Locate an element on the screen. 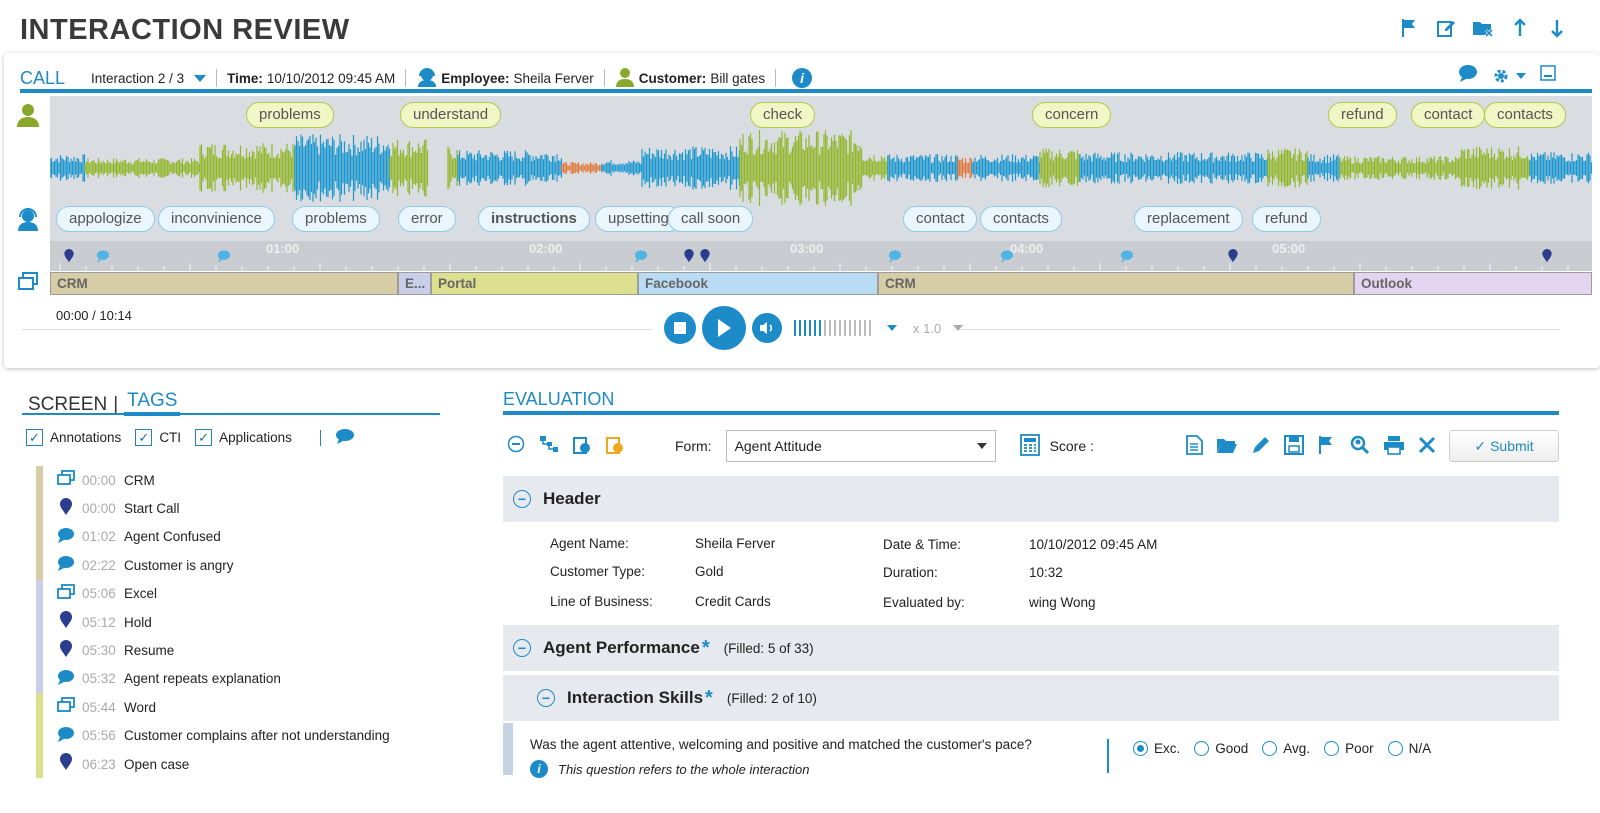  hierarchy-icon is located at coordinates (549, 446).